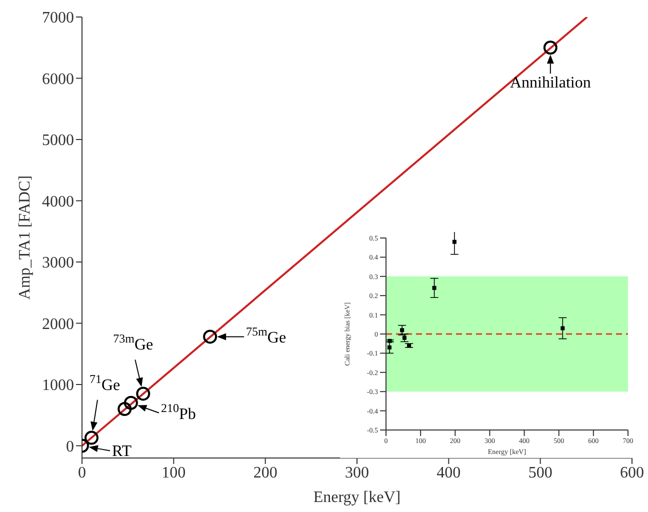  Describe the element at coordinates (448, 473) in the screenshot. I see `x-tick-label: 400` at that location.